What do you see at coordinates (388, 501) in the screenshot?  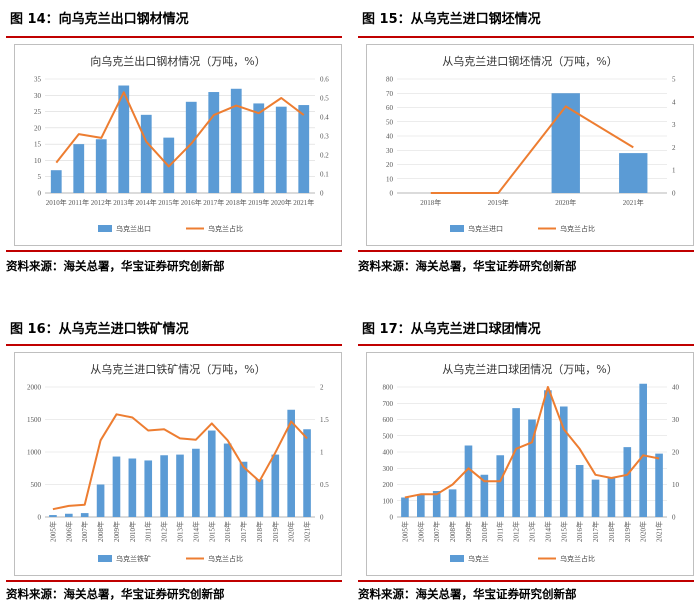 I see `y-tick-label: 100` at bounding box center [388, 501].